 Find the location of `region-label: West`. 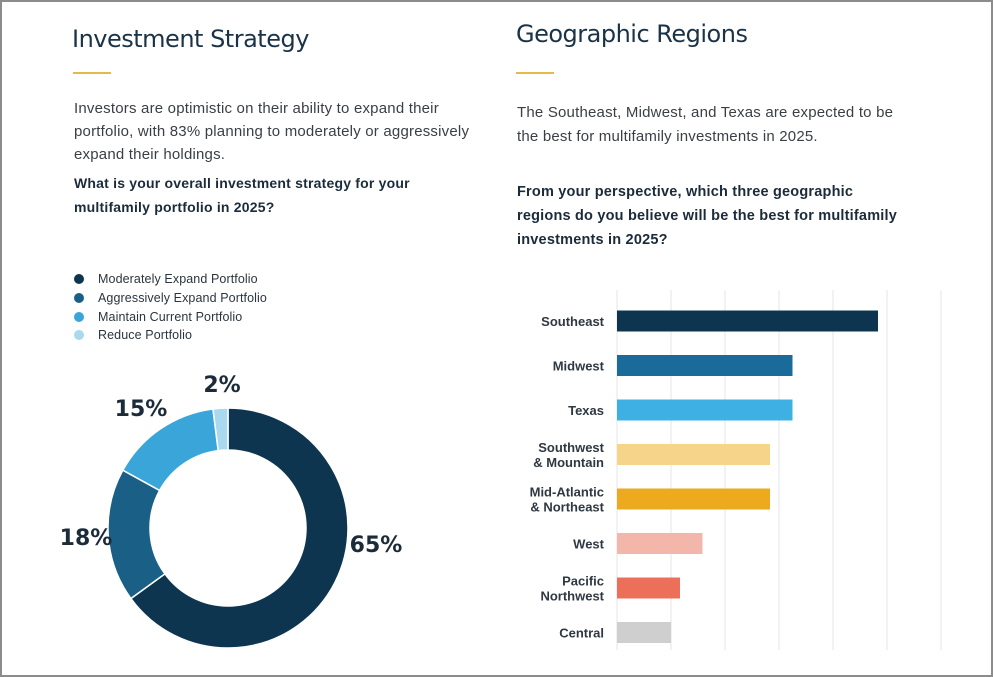

region-label: West is located at coordinates (588, 544).